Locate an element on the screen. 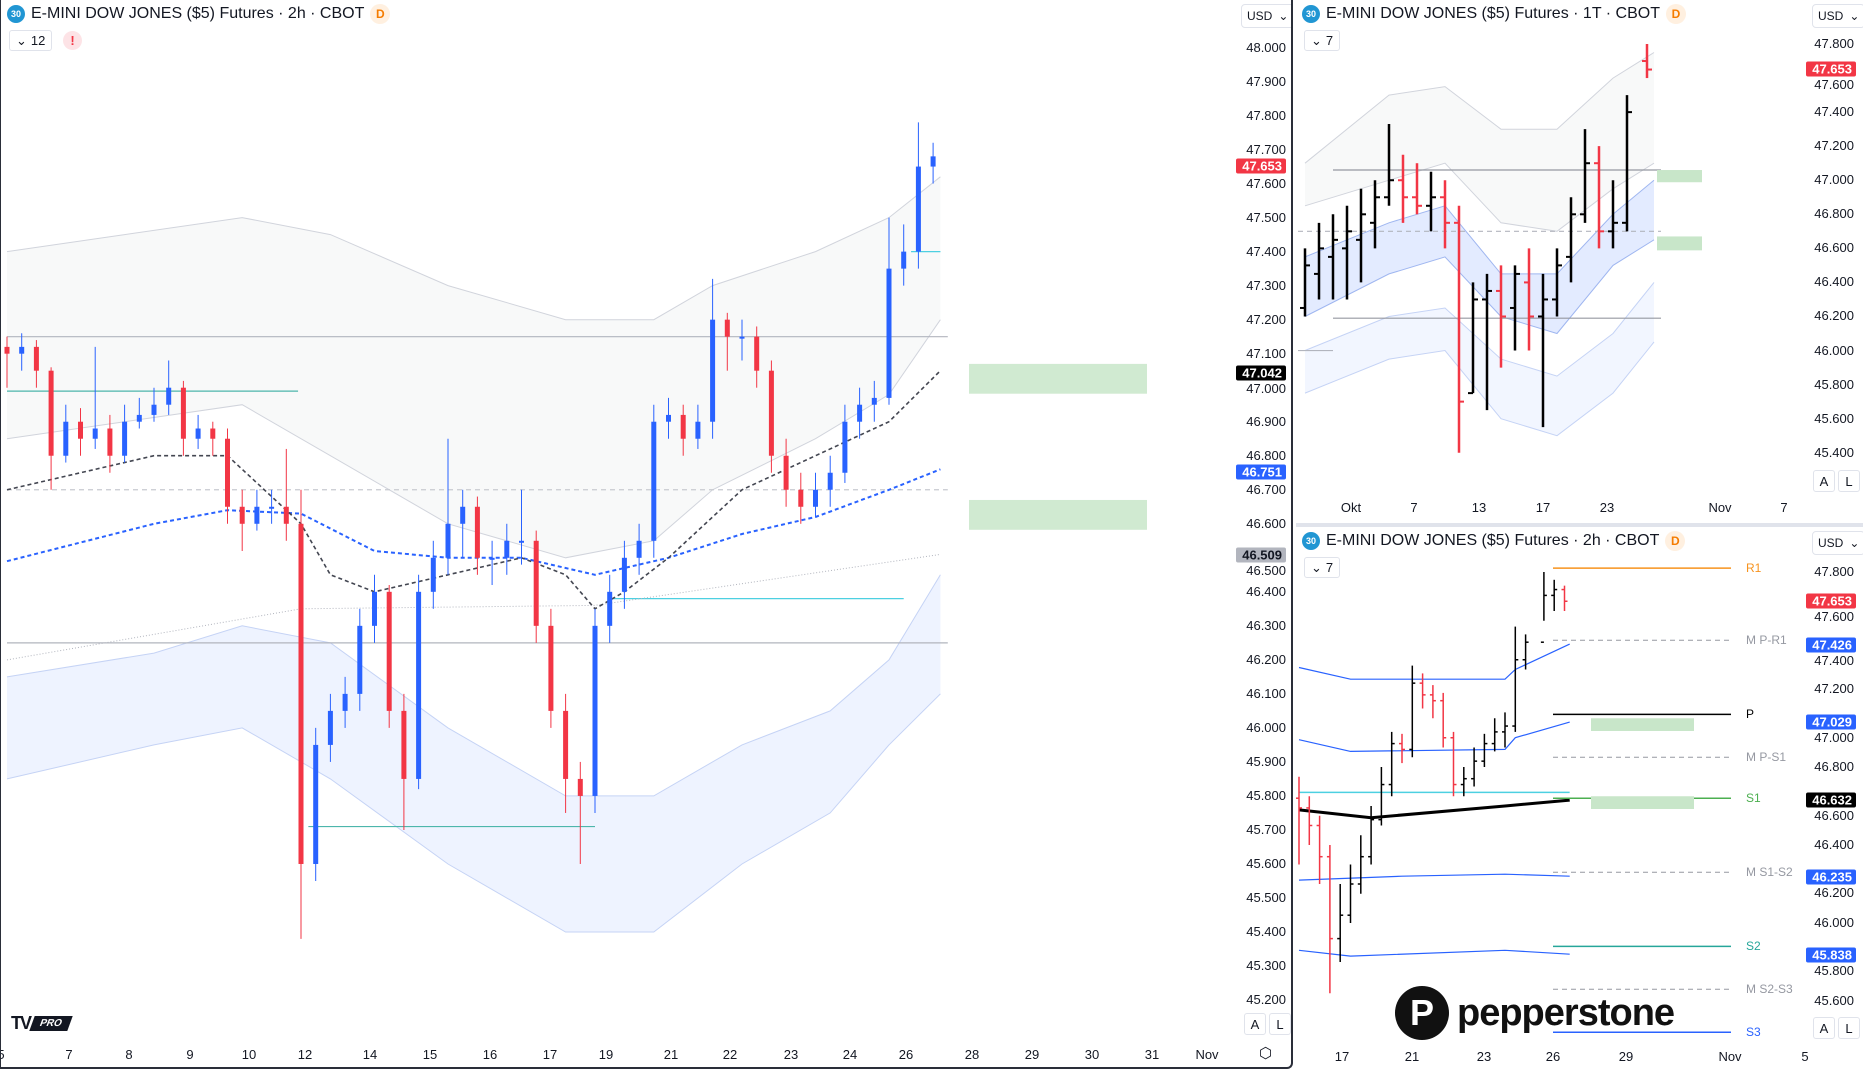 Image resolution: width=1863 pixels, height=1071 pixels. time-tick-label: 21 is located at coordinates (671, 1054).